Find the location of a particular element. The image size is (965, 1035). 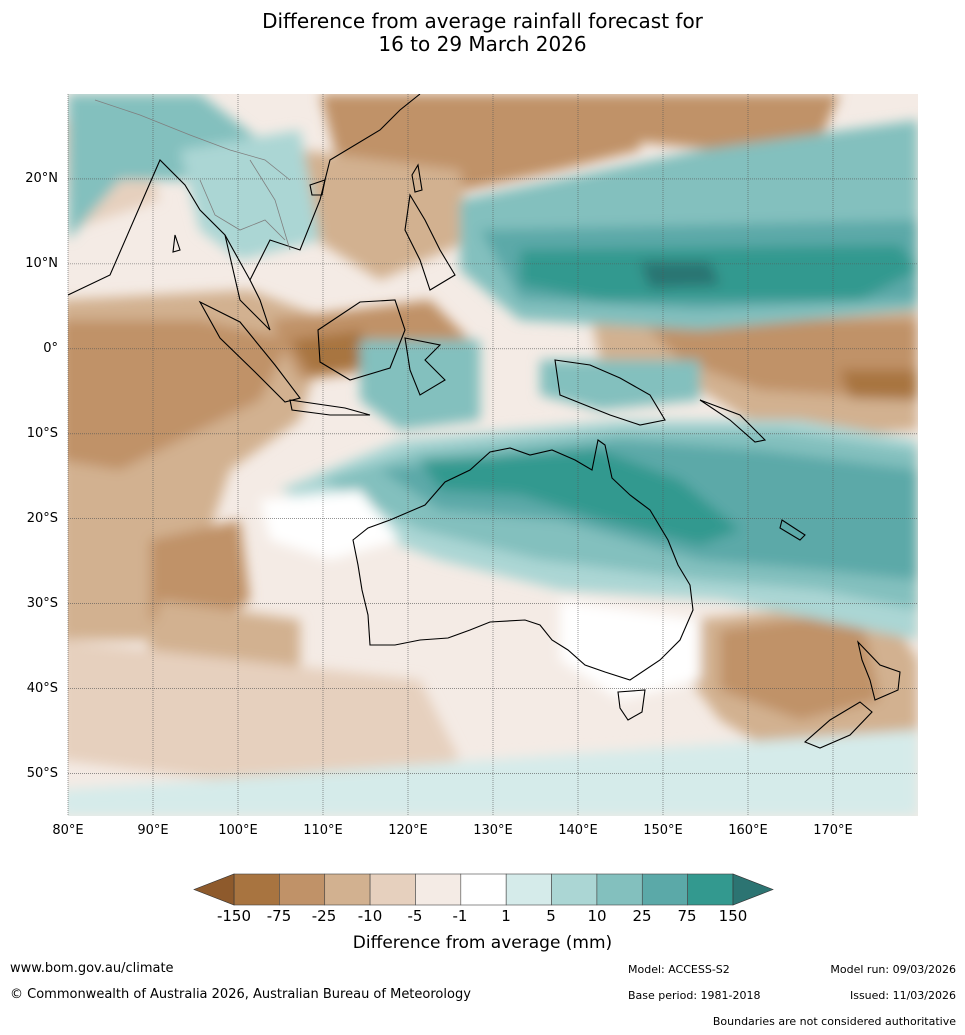

malay-peninsula is located at coordinates (247, 282).